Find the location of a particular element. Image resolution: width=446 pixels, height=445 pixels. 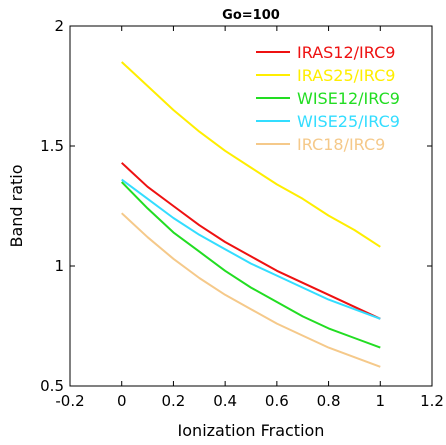

x-tick-label: 0.2 is located at coordinates (173, 401).